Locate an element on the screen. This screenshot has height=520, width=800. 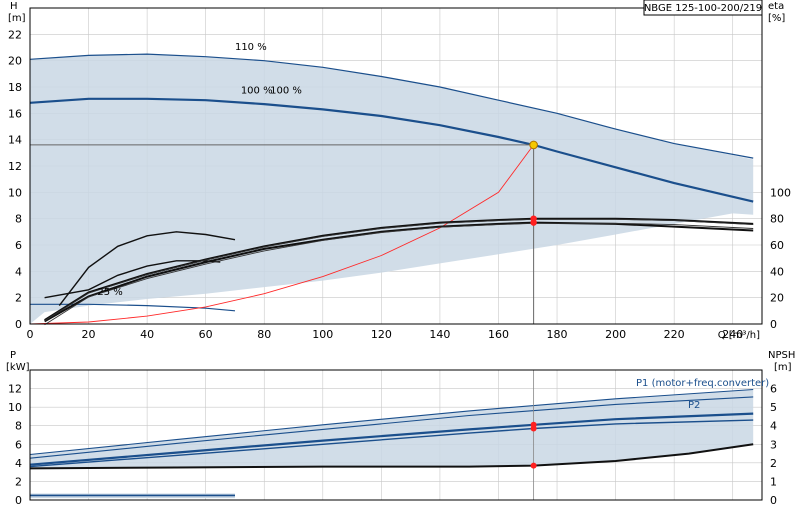
eta-tick-label: 40 is located at coordinates (777, 271).